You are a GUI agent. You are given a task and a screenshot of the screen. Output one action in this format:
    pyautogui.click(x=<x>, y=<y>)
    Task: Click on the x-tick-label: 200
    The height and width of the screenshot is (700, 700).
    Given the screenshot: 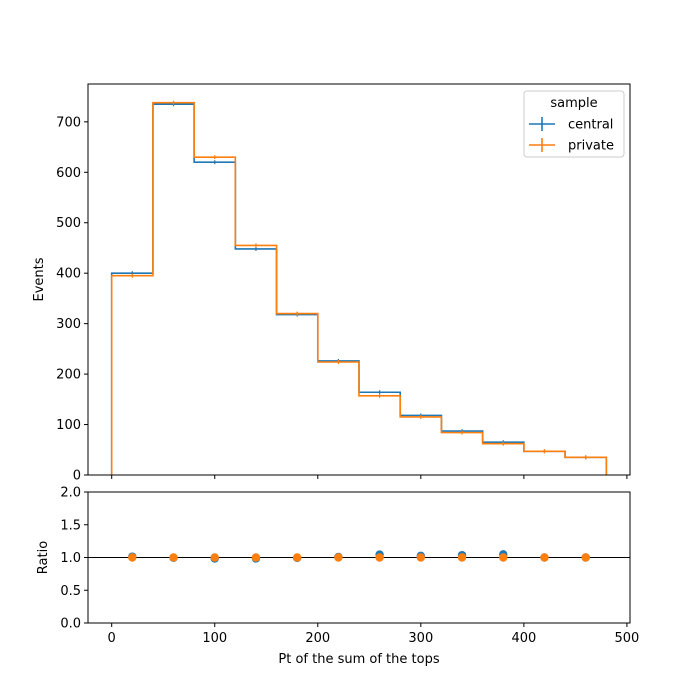 What is the action you would take?
    pyautogui.click(x=317, y=638)
    